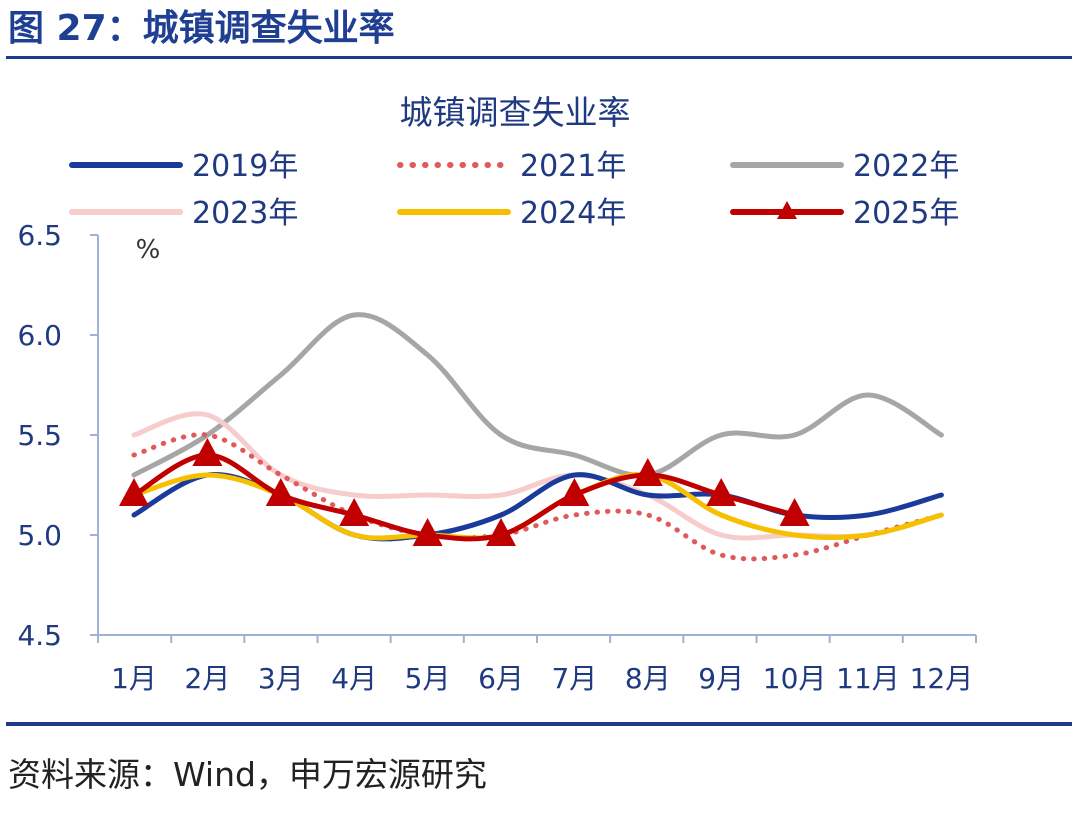  Describe the element at coordinates (247, 774) in the screenshot. I see `source-note: 资料来源：Wind，申万宏源研究` at that location.